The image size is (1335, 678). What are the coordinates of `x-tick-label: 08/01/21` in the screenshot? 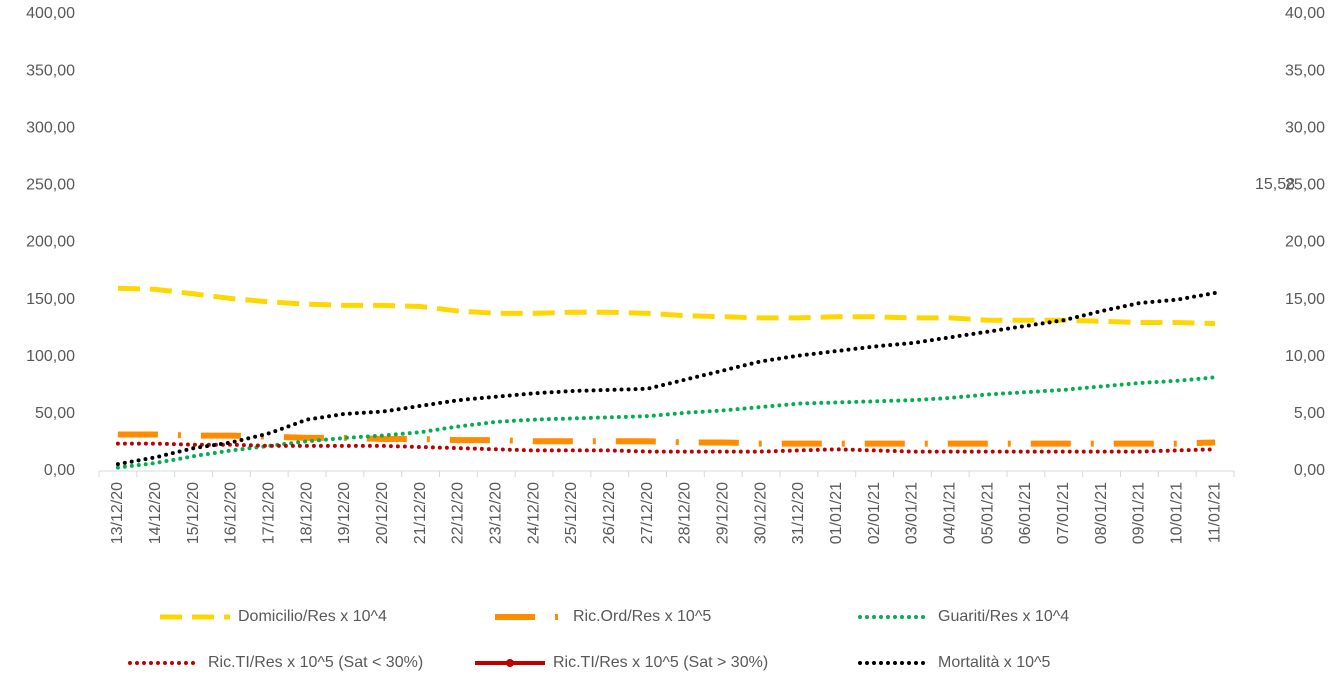 It's located at (1101, 513).